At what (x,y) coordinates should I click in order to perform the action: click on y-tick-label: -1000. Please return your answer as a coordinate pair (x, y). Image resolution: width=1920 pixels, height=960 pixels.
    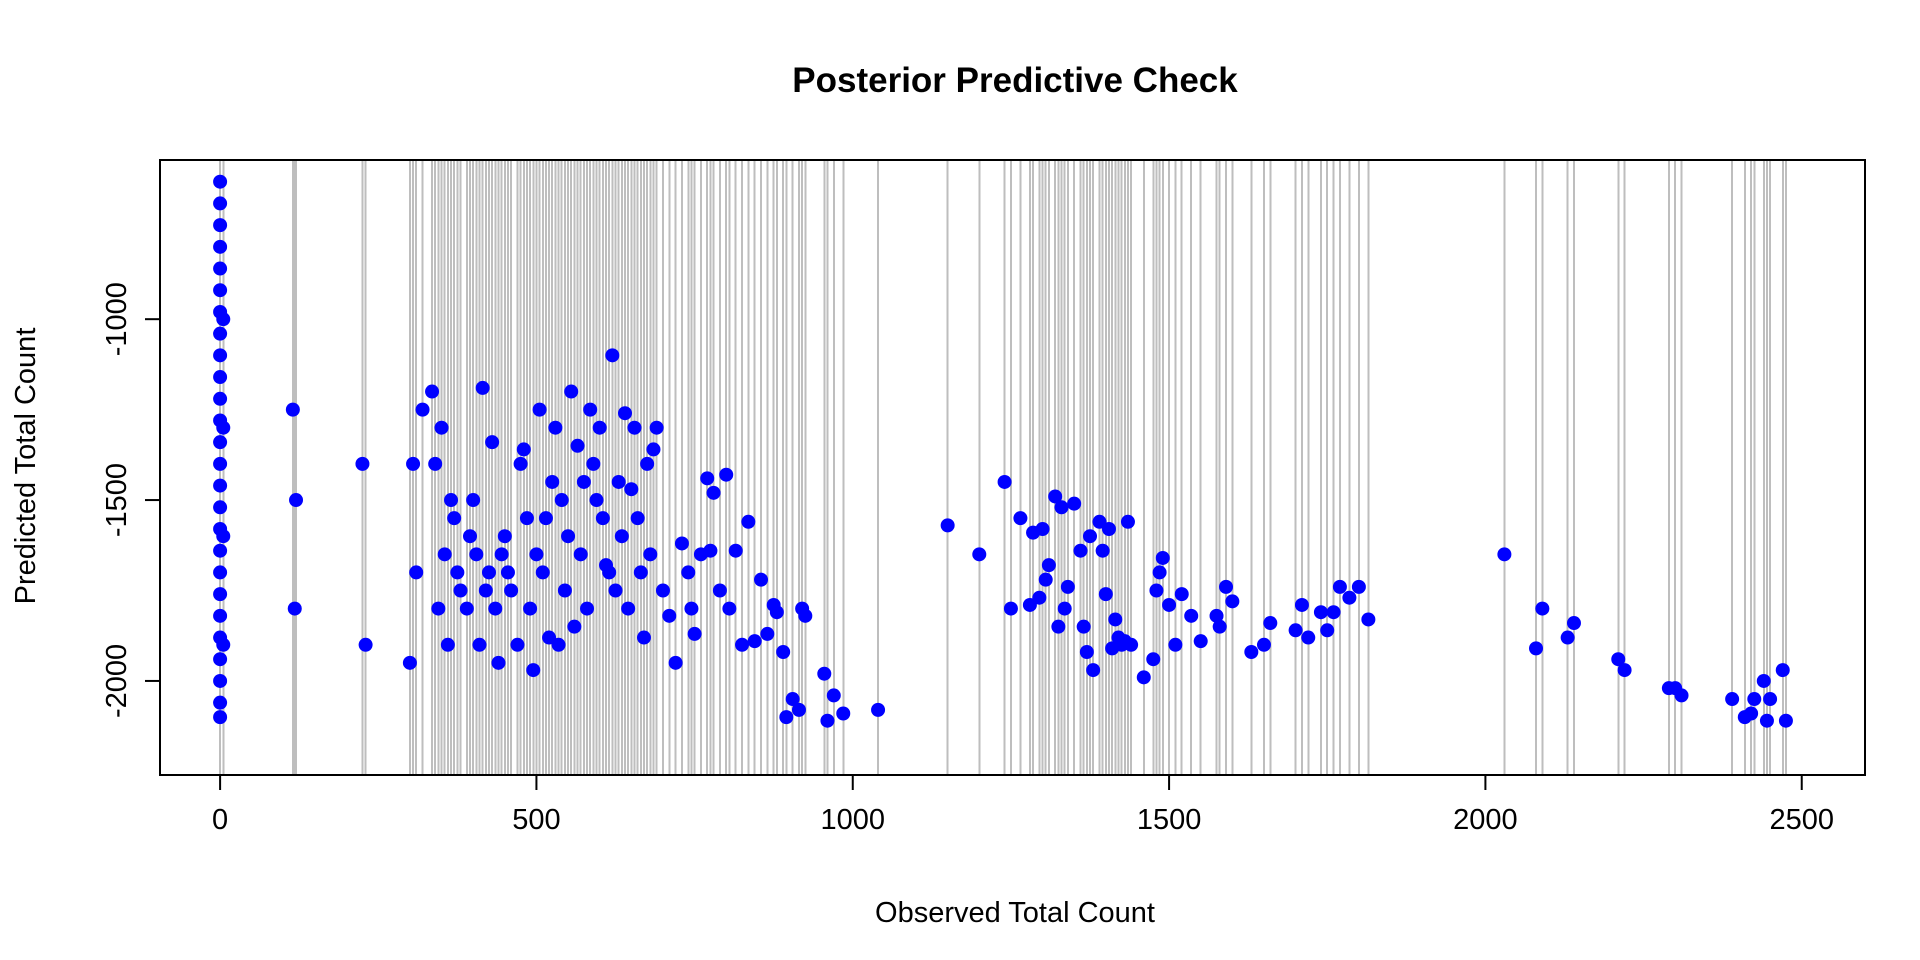
    Looking at the image, I should click on (117, 319).